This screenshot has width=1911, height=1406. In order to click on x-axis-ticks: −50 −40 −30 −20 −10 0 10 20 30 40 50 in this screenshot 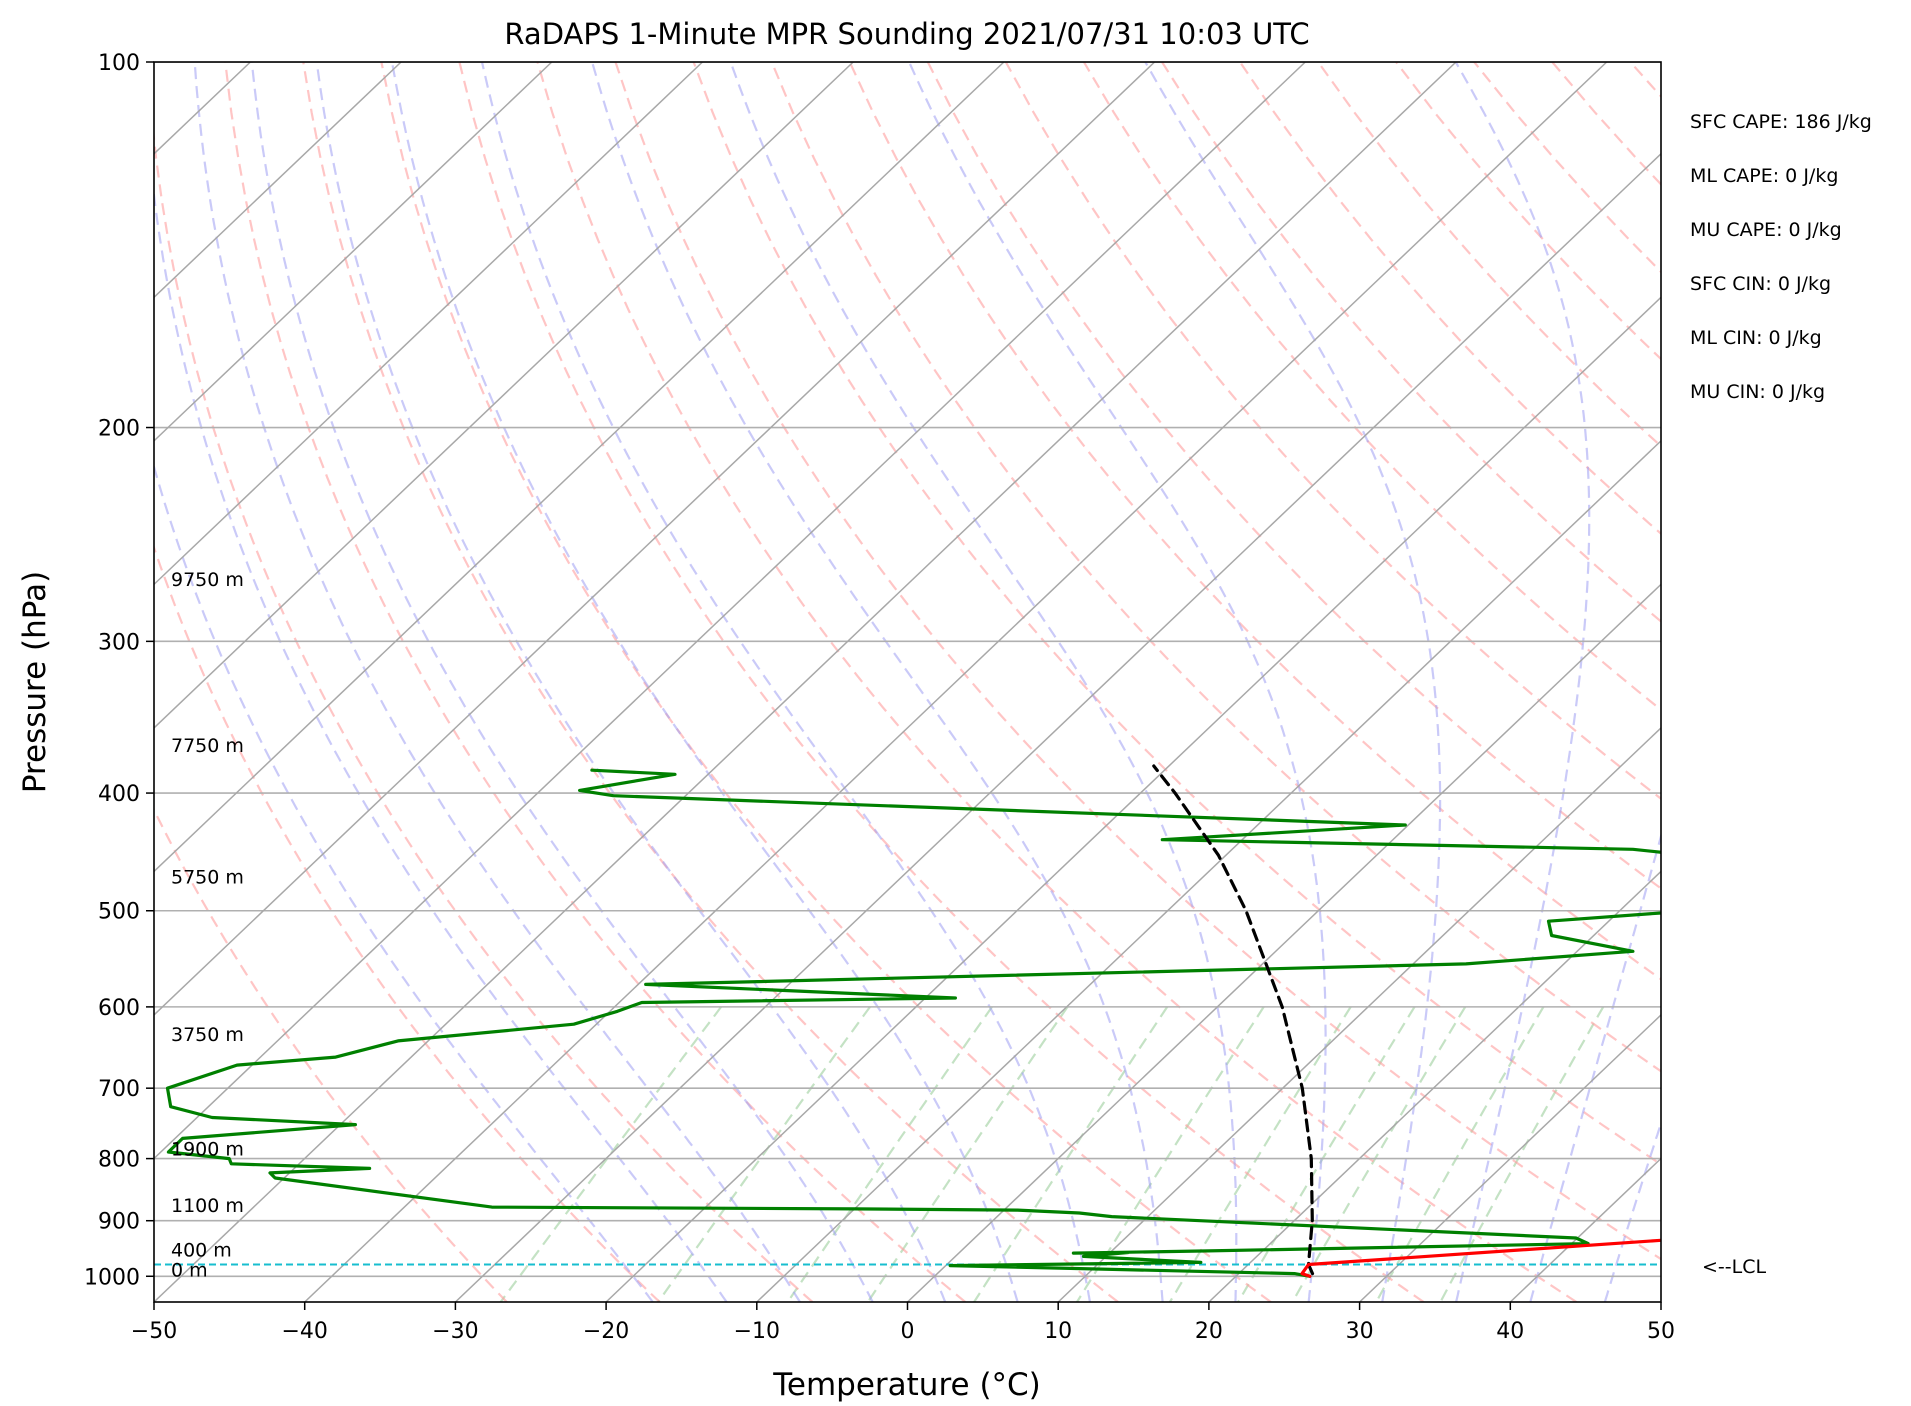, I will do `click(903, 1323)`.